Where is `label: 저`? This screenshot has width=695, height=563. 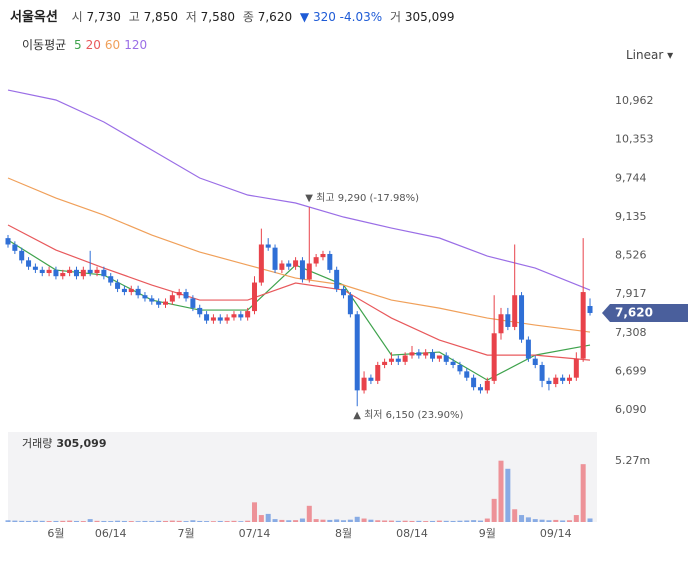
label: 저 is located at coordinates (191, 17).